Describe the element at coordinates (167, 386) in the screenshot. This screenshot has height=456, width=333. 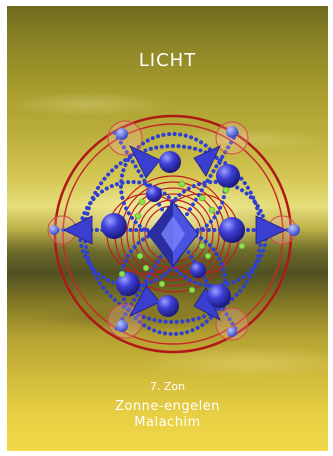
I see `card-number: 7. Zon` at that location.